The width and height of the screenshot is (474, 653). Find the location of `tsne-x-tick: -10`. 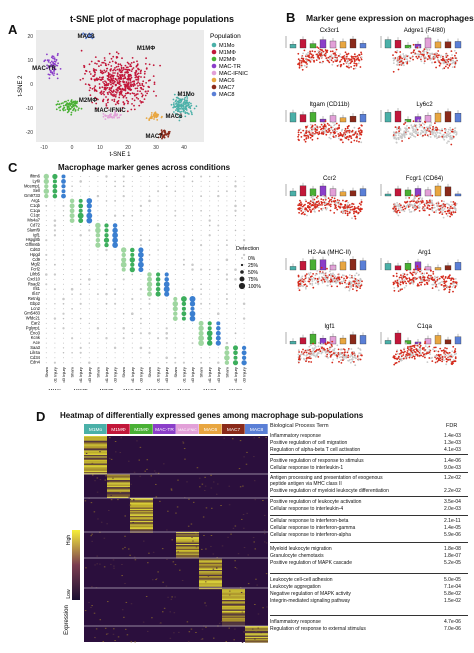

tsne-x-tick: -10 is located at coordinates (43, 148).